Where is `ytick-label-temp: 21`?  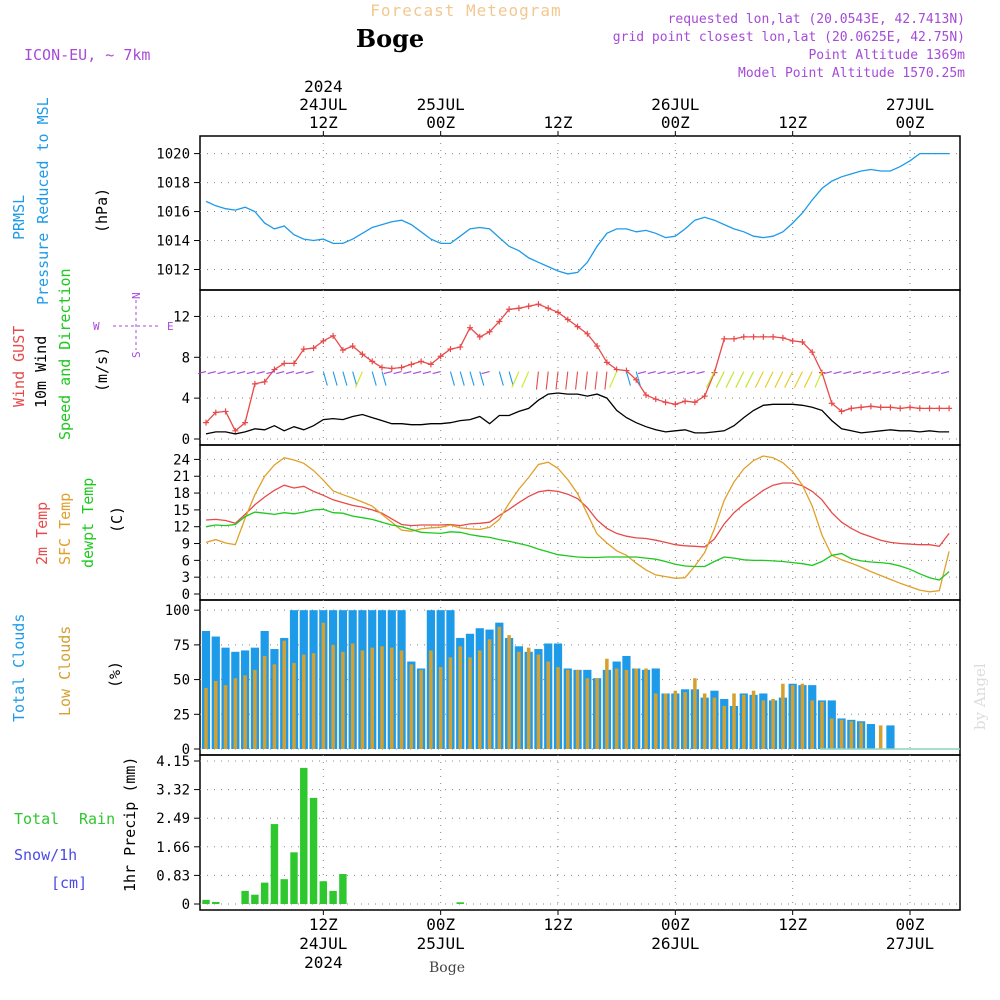 ytick-label-temp: 21 is located at coordinates (181, 477).